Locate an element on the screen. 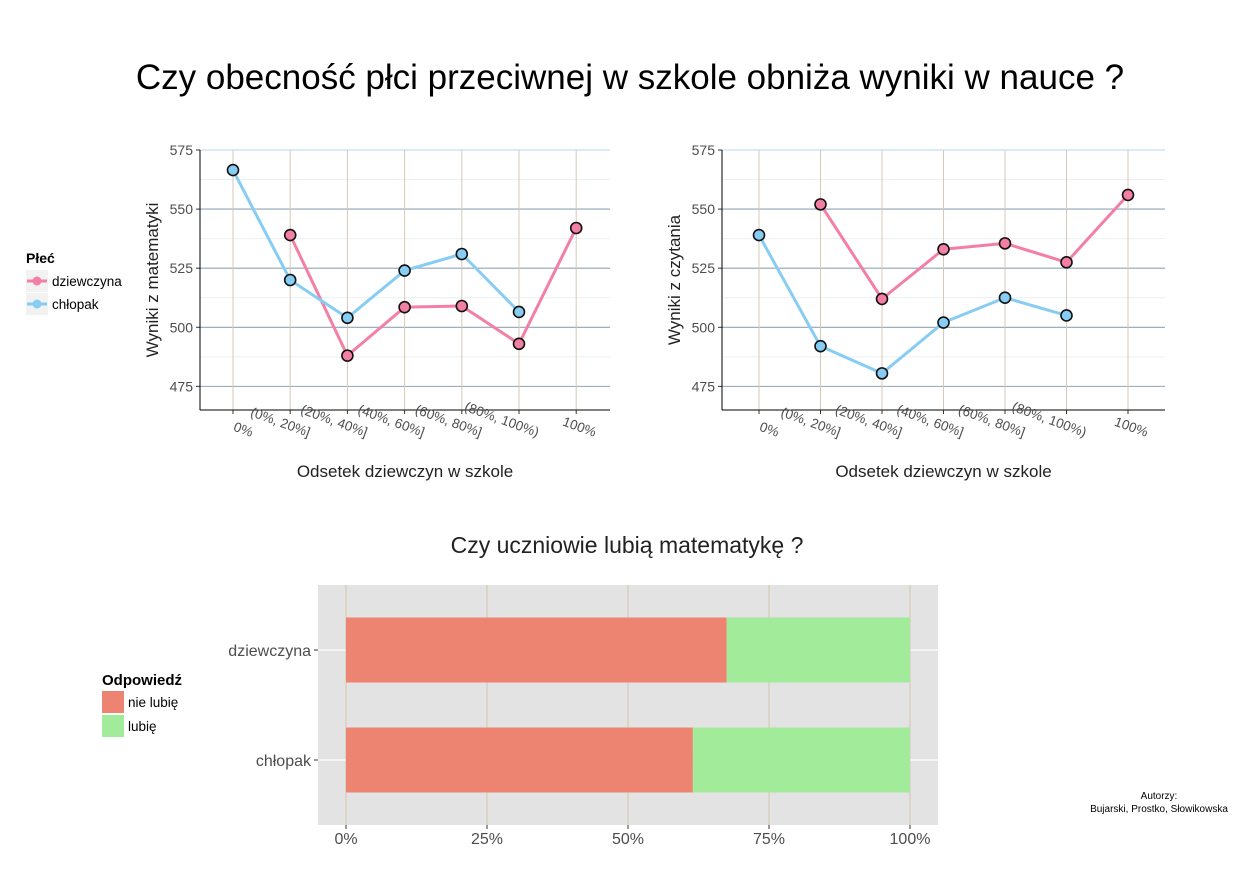 This screenshot has width=1260, height=891. authors-label: Autorzy: is located at coordinates (1159, 796).